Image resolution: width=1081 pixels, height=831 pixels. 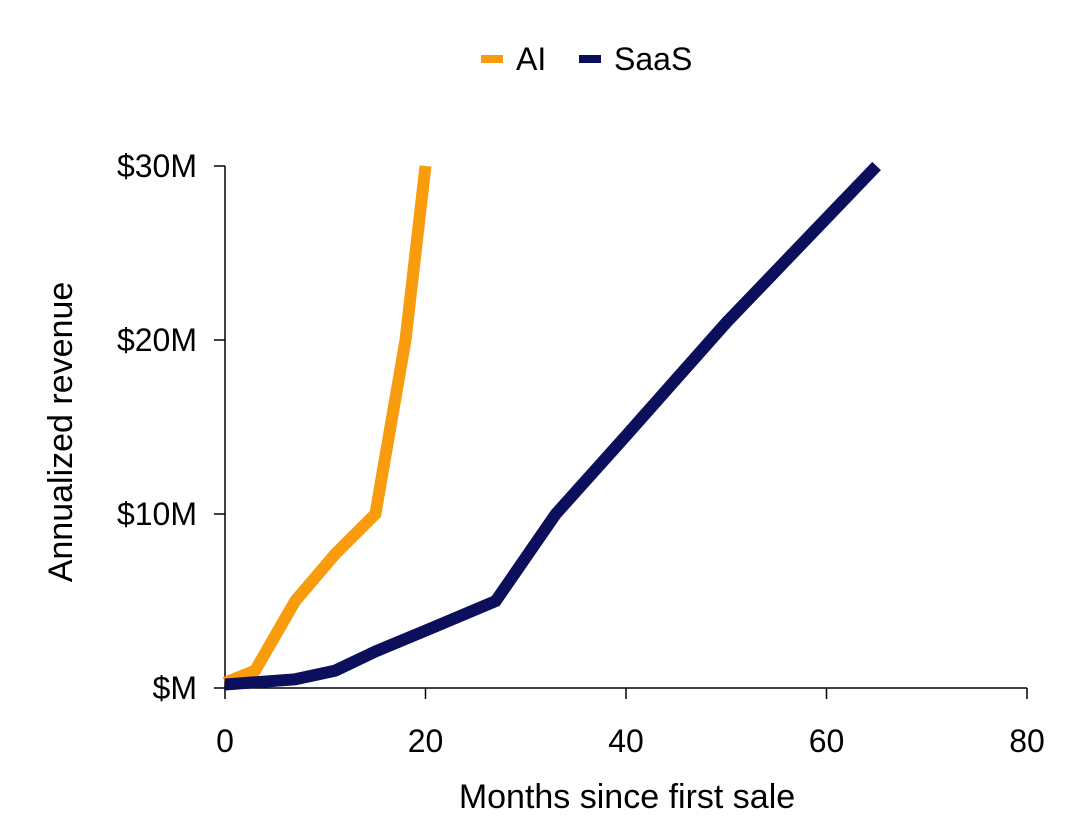 I want to click on x-tick-label: 40, so click(x=626, y=741).